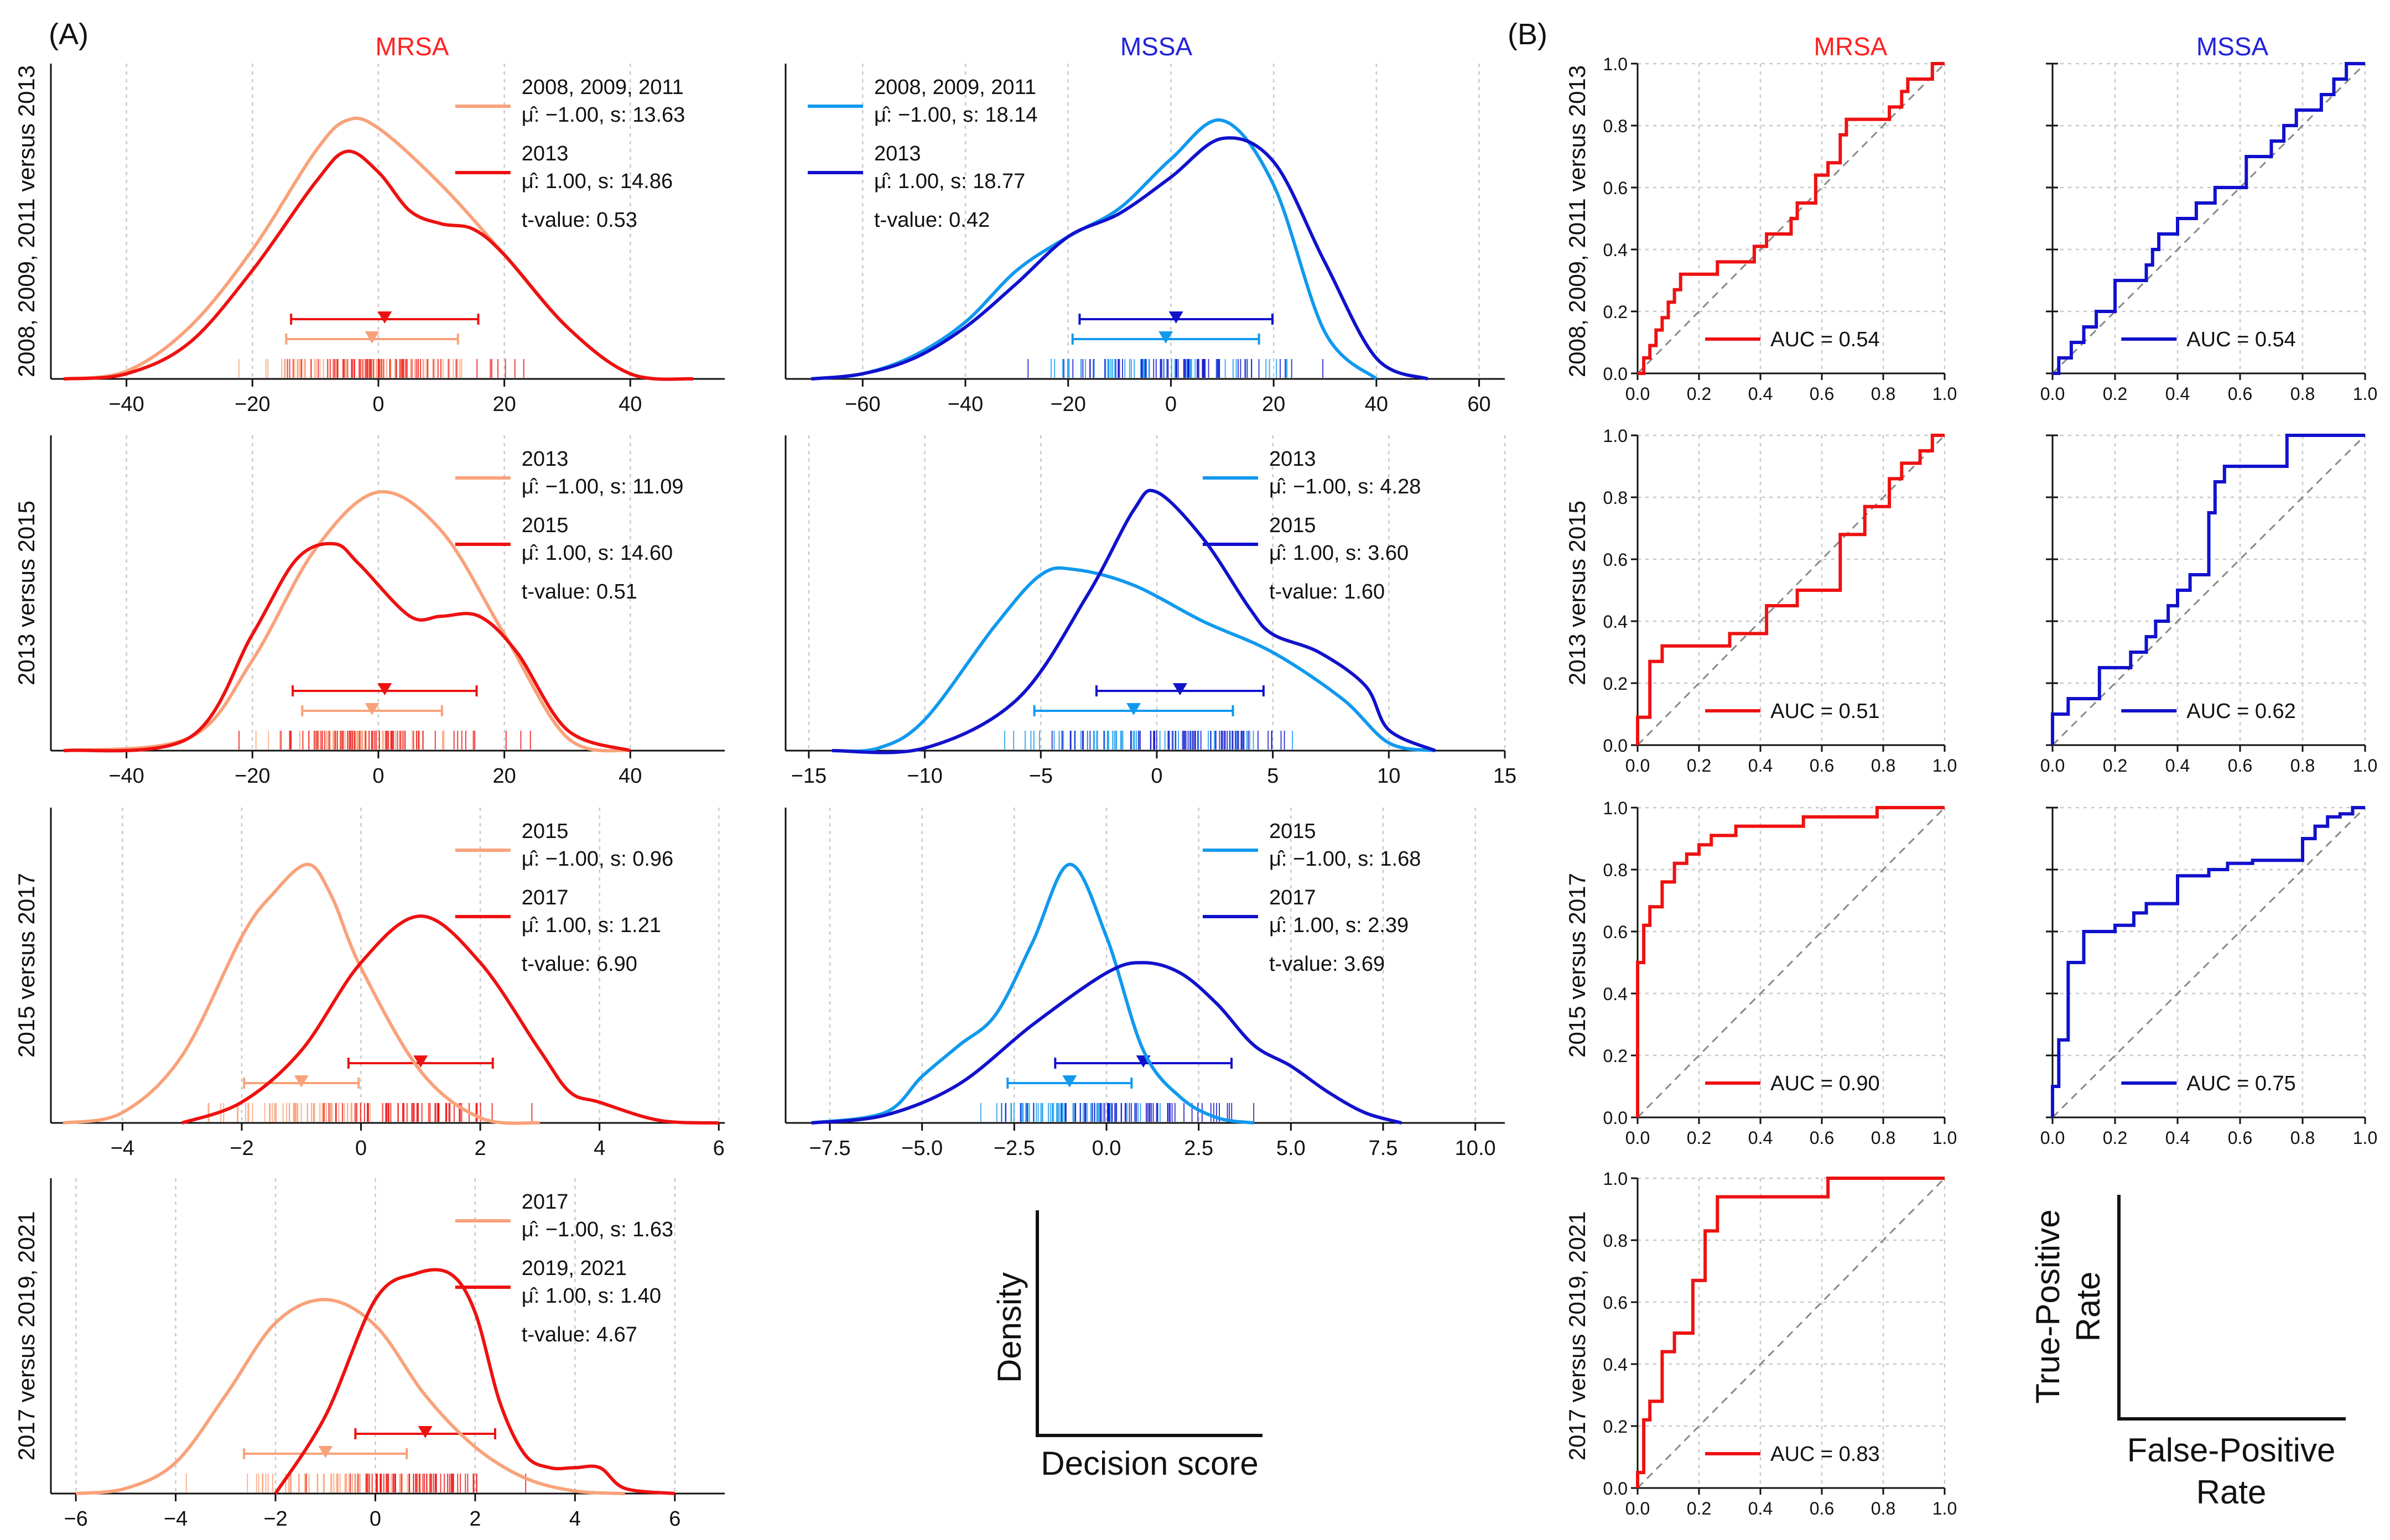  What do you see at coordinates (2115, 394) in the screenshot?
I see `x-tick-label: 0.2` at bounding box center [2115, 394].